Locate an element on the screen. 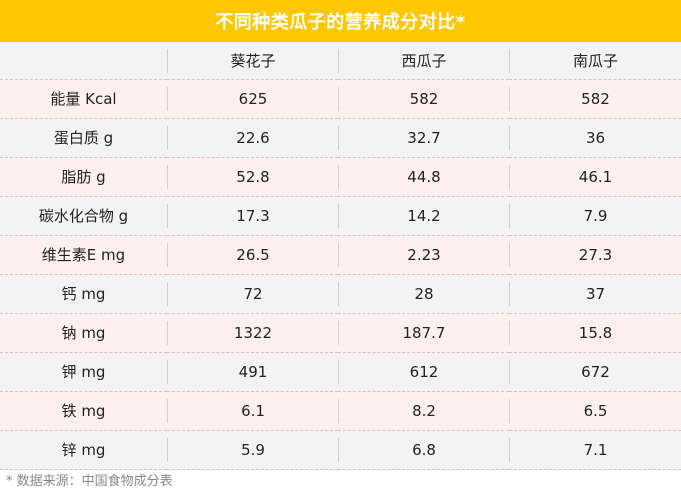 This screenshot has width=681, height=496. cell-value: 28 is located at coordinates (423, 294).